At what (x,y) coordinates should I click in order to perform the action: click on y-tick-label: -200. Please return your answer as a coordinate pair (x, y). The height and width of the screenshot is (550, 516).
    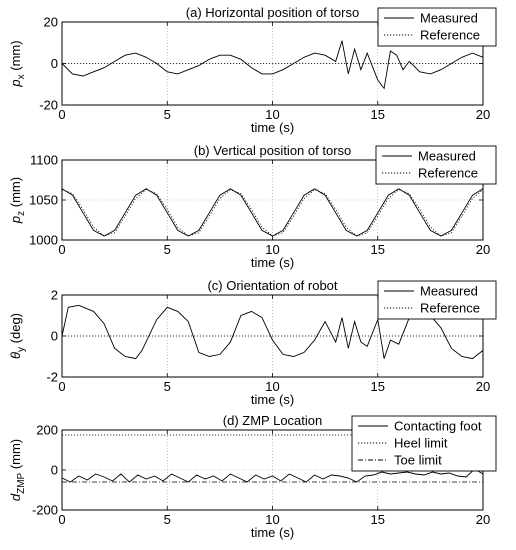
    Looking at the image, I should click on (45, 510).